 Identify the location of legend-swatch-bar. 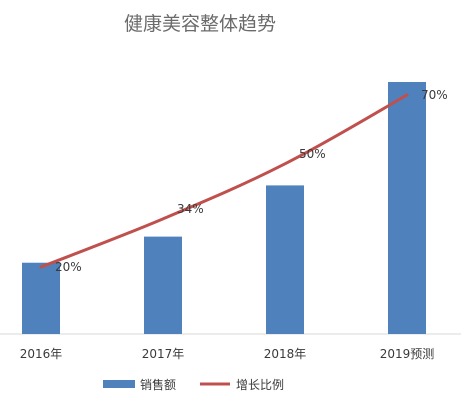
(119, 384).